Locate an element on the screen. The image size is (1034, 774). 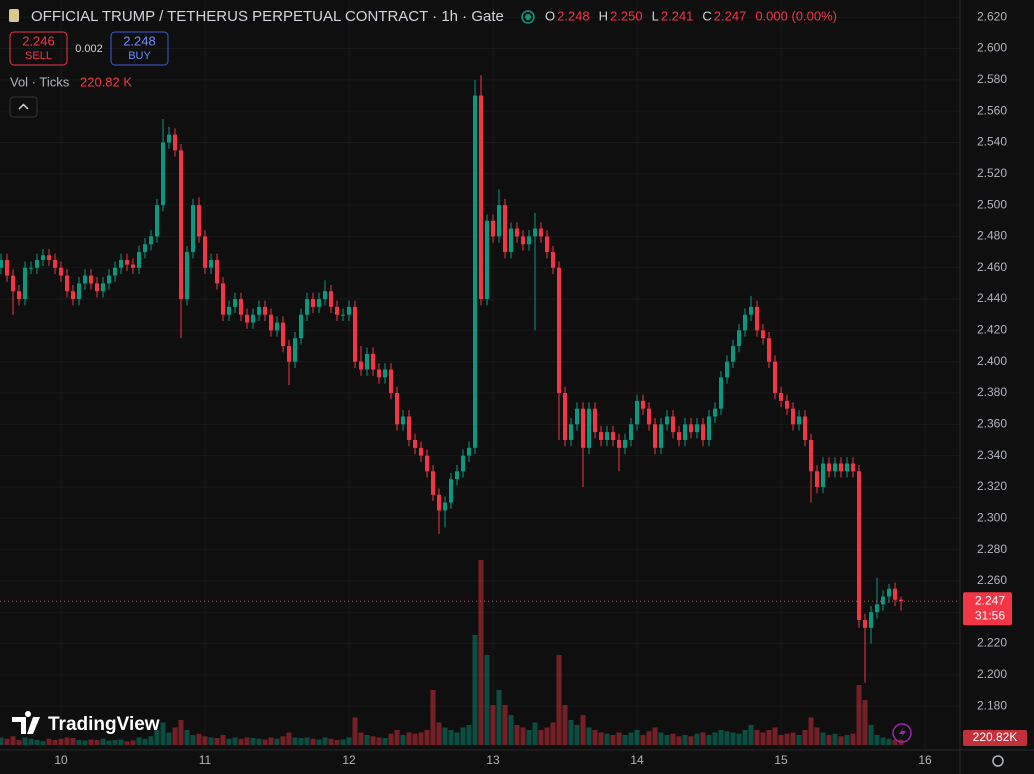
y-tick-label: 2.180 is located at coordinates (992, 705).